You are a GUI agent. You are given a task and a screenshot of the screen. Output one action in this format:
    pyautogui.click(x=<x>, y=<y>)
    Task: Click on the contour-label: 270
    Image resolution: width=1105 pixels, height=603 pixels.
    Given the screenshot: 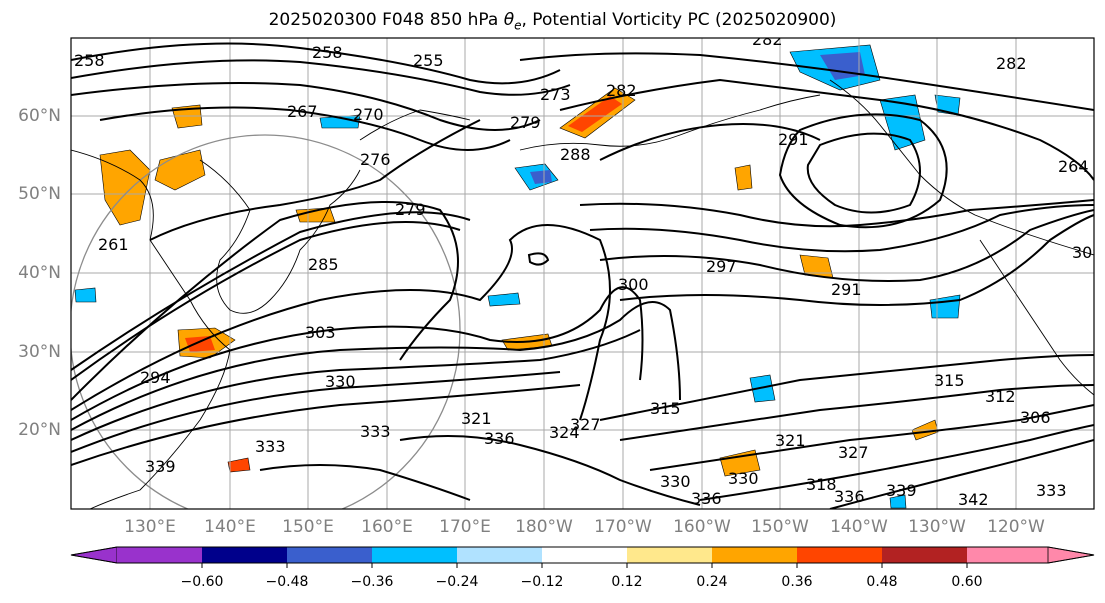 What is the action you would take?
    pyautogui.click(x=368, y=114)
    